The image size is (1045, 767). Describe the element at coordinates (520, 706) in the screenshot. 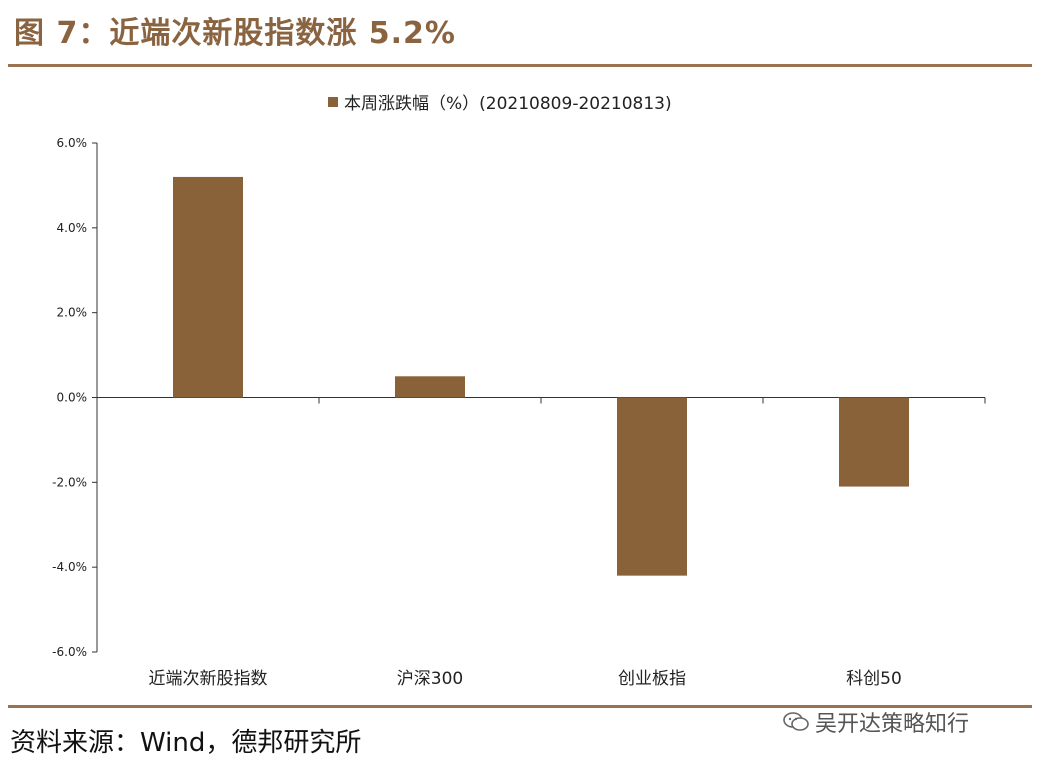

I see `bottom-rule` at that location.